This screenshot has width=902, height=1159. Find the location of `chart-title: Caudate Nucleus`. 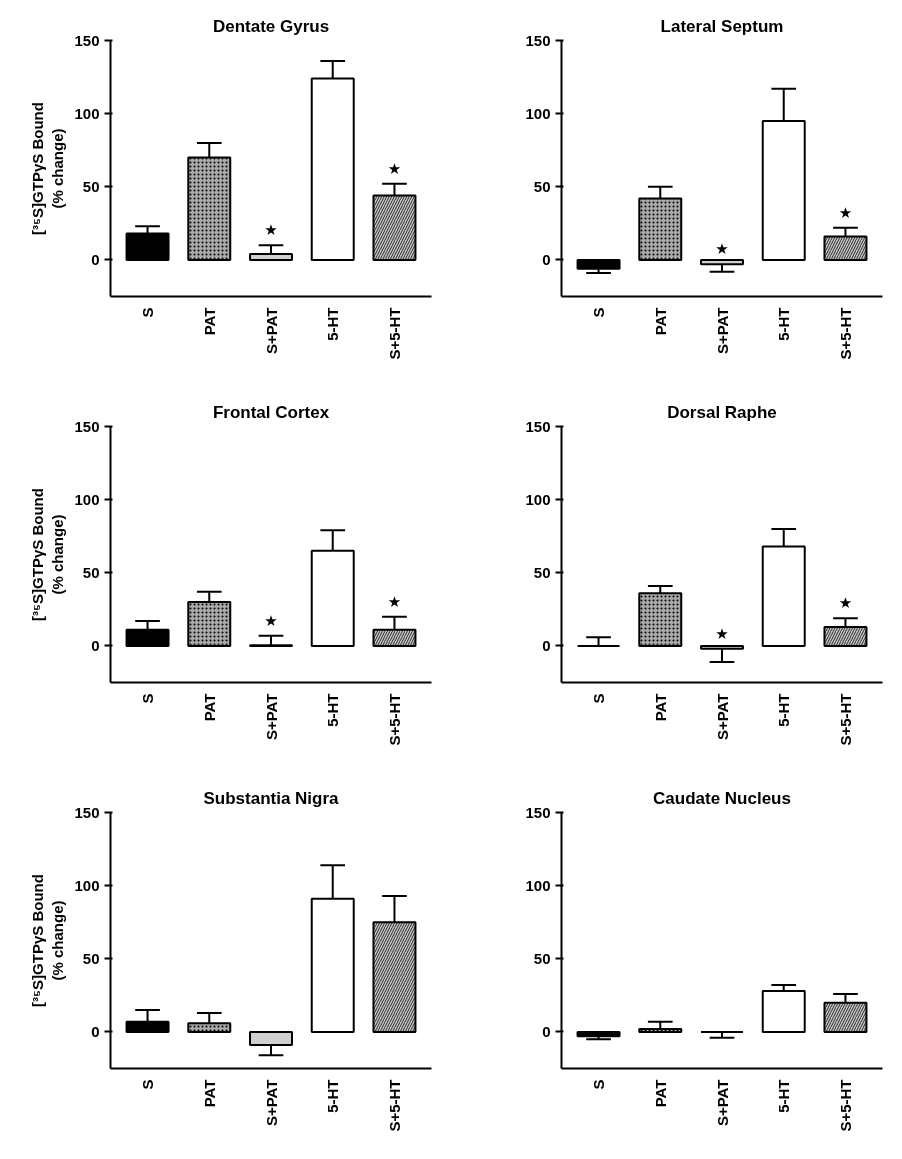

chart-title: Caudate Nucleus is located at coordinates (722, 798).